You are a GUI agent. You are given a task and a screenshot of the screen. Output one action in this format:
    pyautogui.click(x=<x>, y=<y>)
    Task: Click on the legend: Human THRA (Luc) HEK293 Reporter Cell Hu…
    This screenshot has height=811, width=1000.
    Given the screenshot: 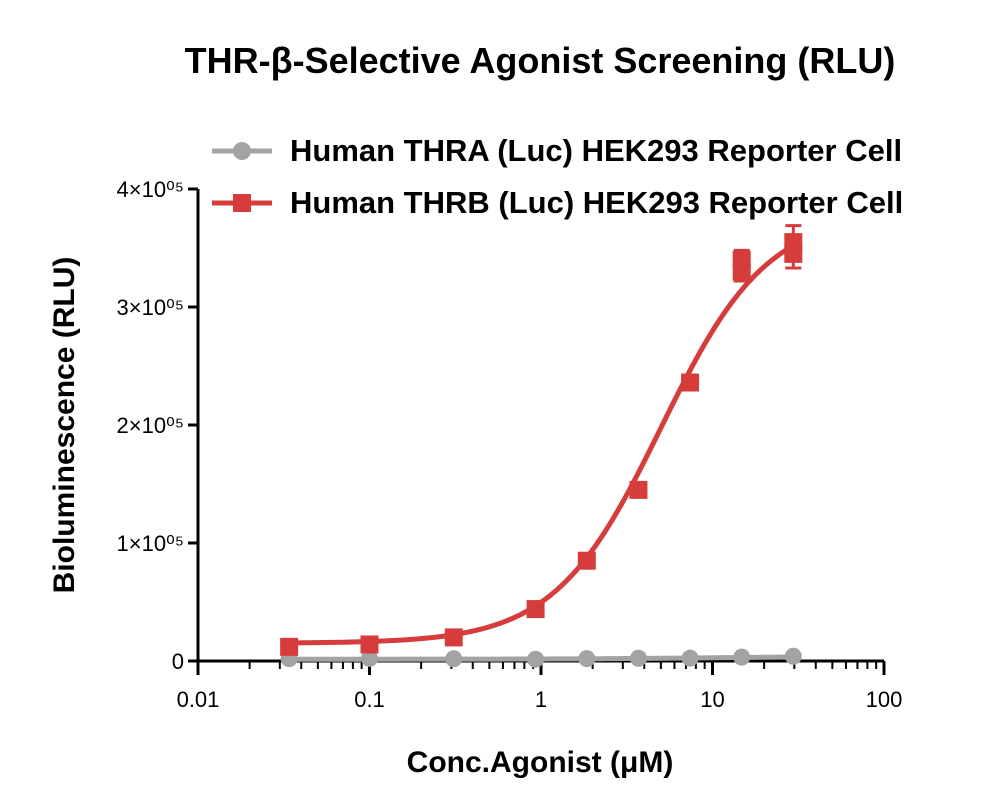 What is the action you would take?
    pyautogui.click(x=556, y=177)
    